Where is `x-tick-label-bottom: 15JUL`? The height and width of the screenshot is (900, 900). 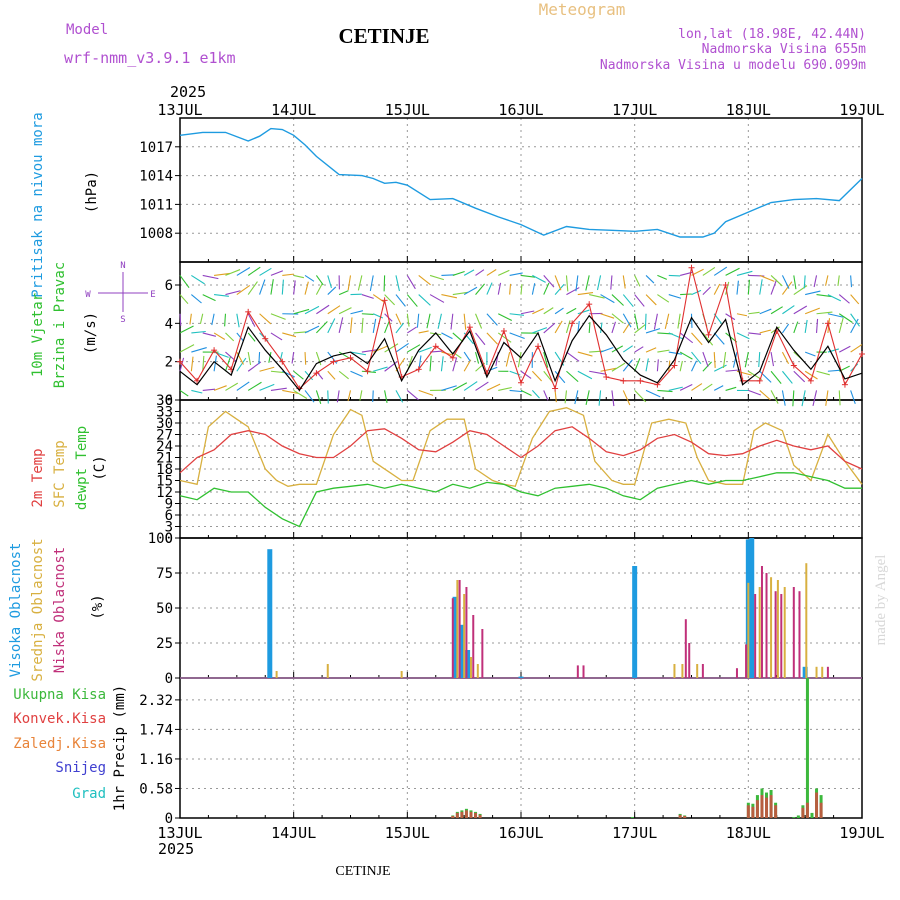 x-tick-label-bottom: 15JUL is located at coordinates (407, 833).